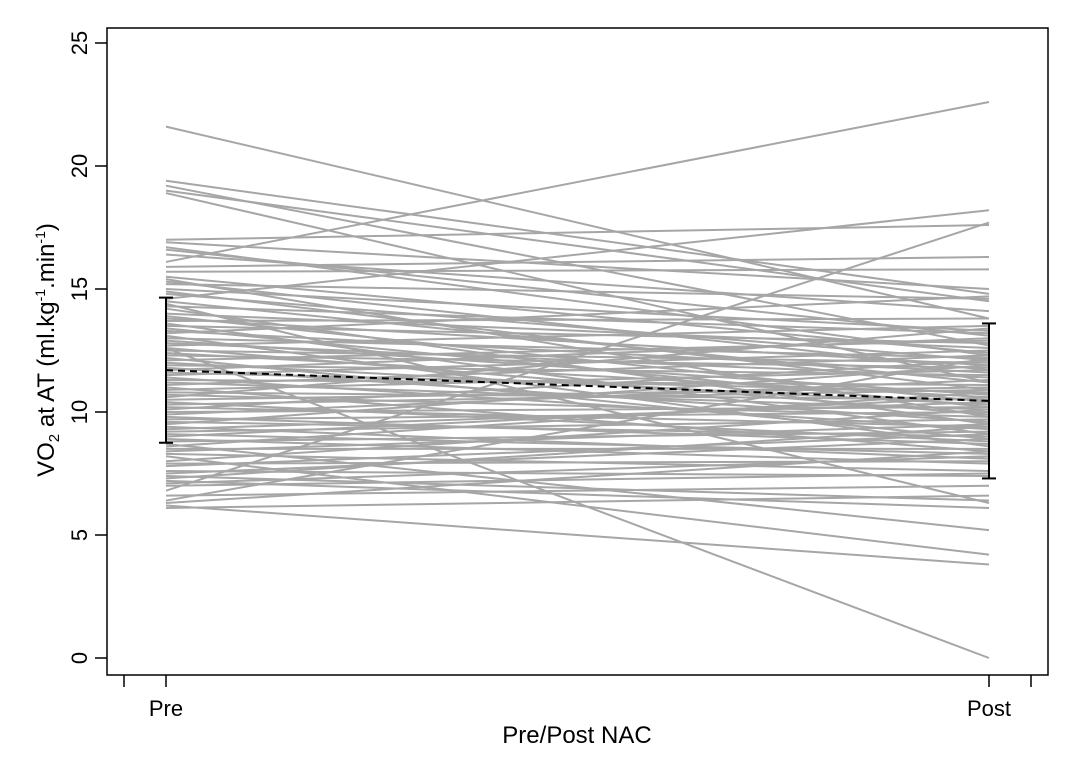  Describe the element at coordinates (46, 459) in the screenshot. I see `y-axis-title-part: VO` at that location.